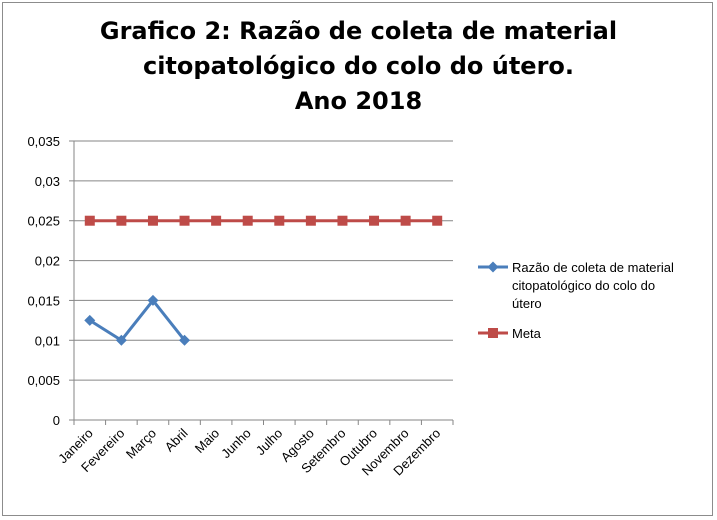  I want to click on chart-title-line-2: citopatológico do colo do útero., so click(358, 66).